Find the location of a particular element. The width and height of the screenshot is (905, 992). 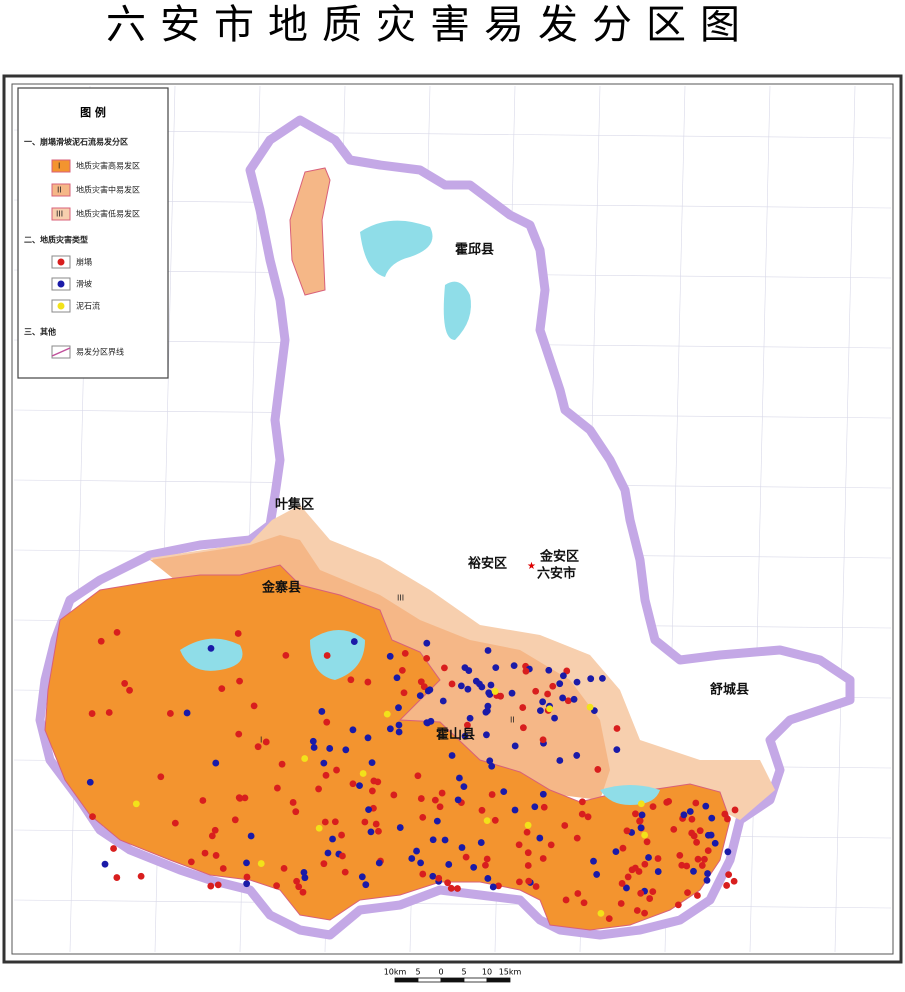

zone-label: III is located at coordinates (400, 598).